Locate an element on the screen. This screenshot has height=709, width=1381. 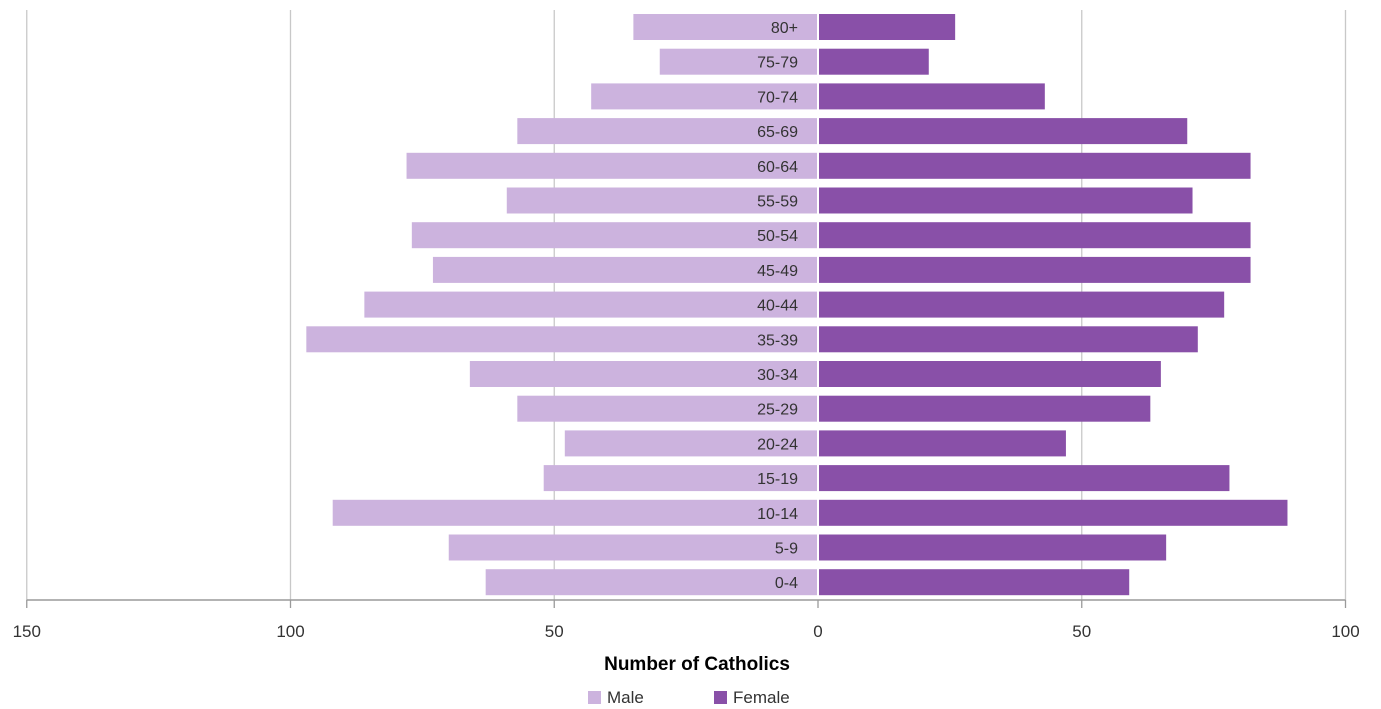
category-label-75-79: 75-79 is located at coordinates (777, 63).